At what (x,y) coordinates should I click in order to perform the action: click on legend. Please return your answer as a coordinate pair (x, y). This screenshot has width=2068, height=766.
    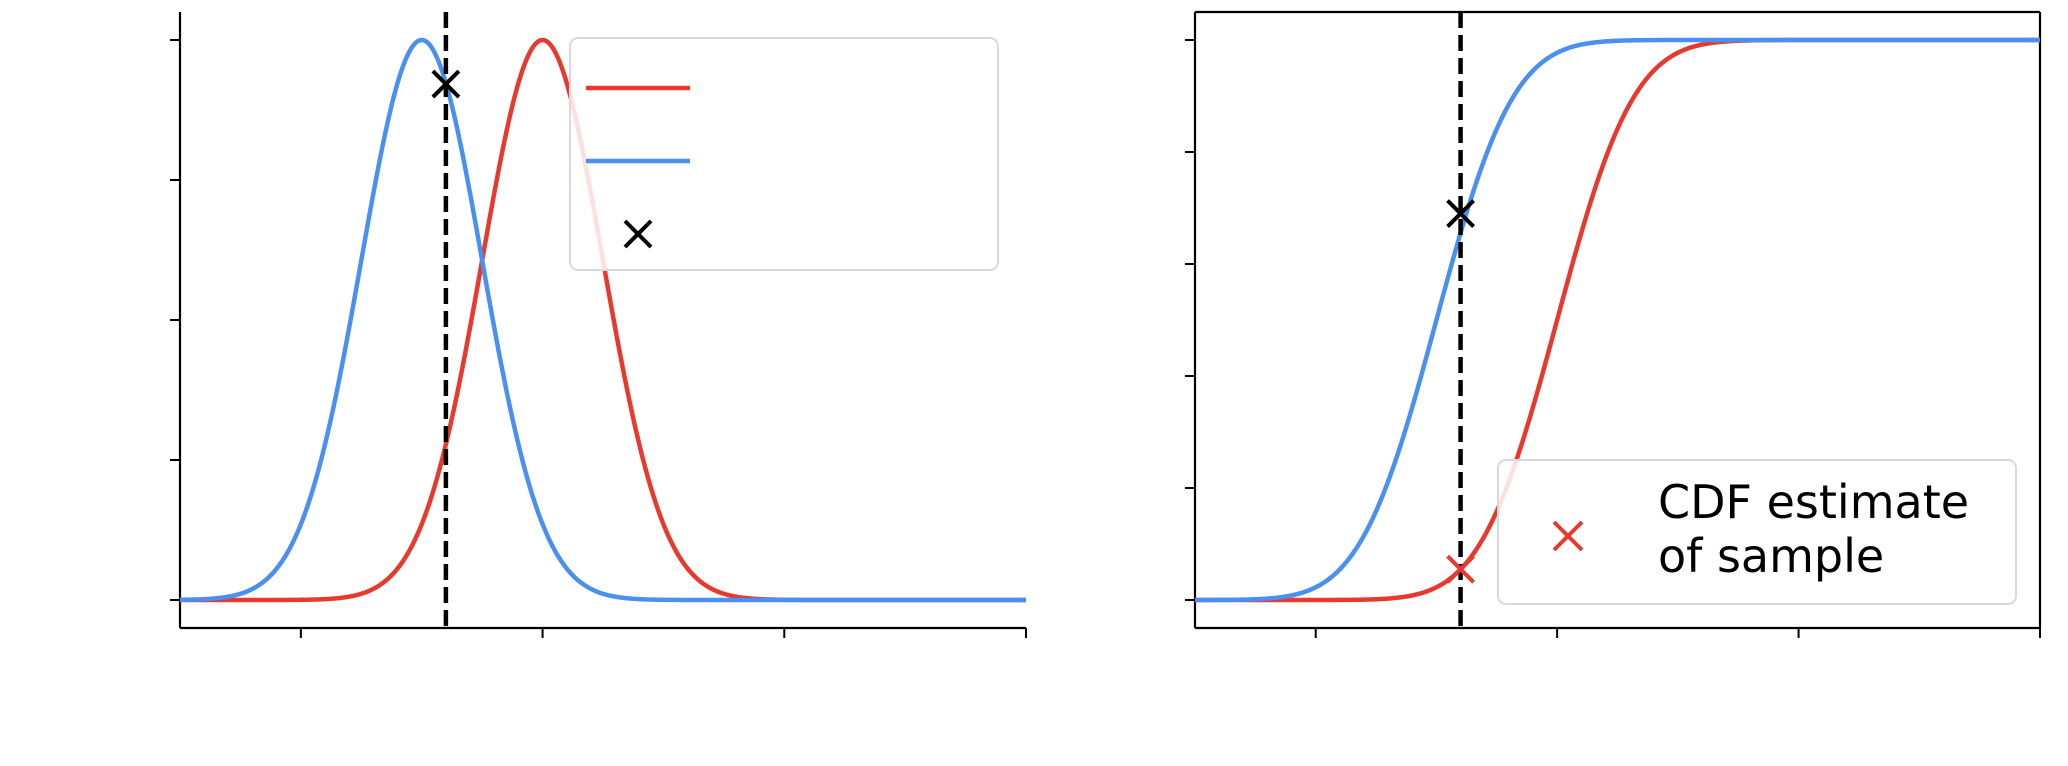
    Looking at the image, I should click on (784, 154).